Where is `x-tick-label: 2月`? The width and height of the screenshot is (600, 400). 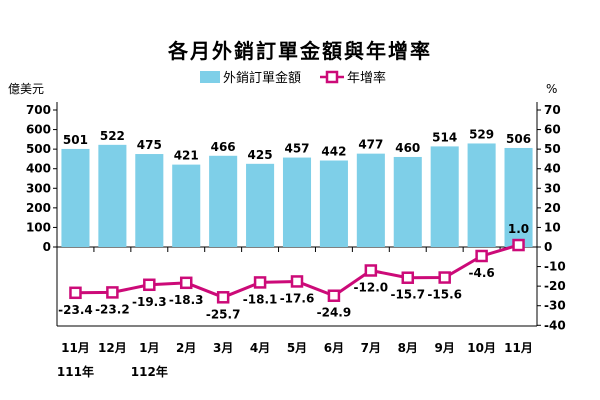 x-tick-label: 2月 is located at coordinates (186, 348).